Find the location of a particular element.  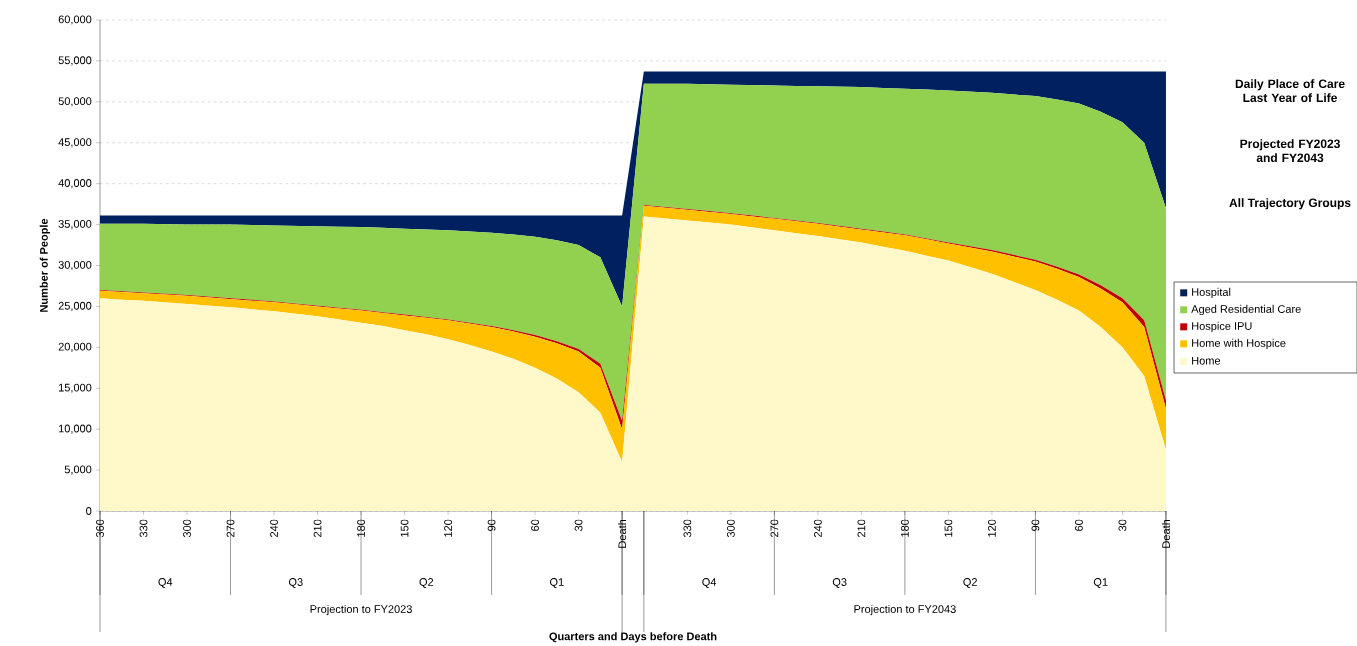

y-tick-label: 15,000 is located at coordinates (75, 388).